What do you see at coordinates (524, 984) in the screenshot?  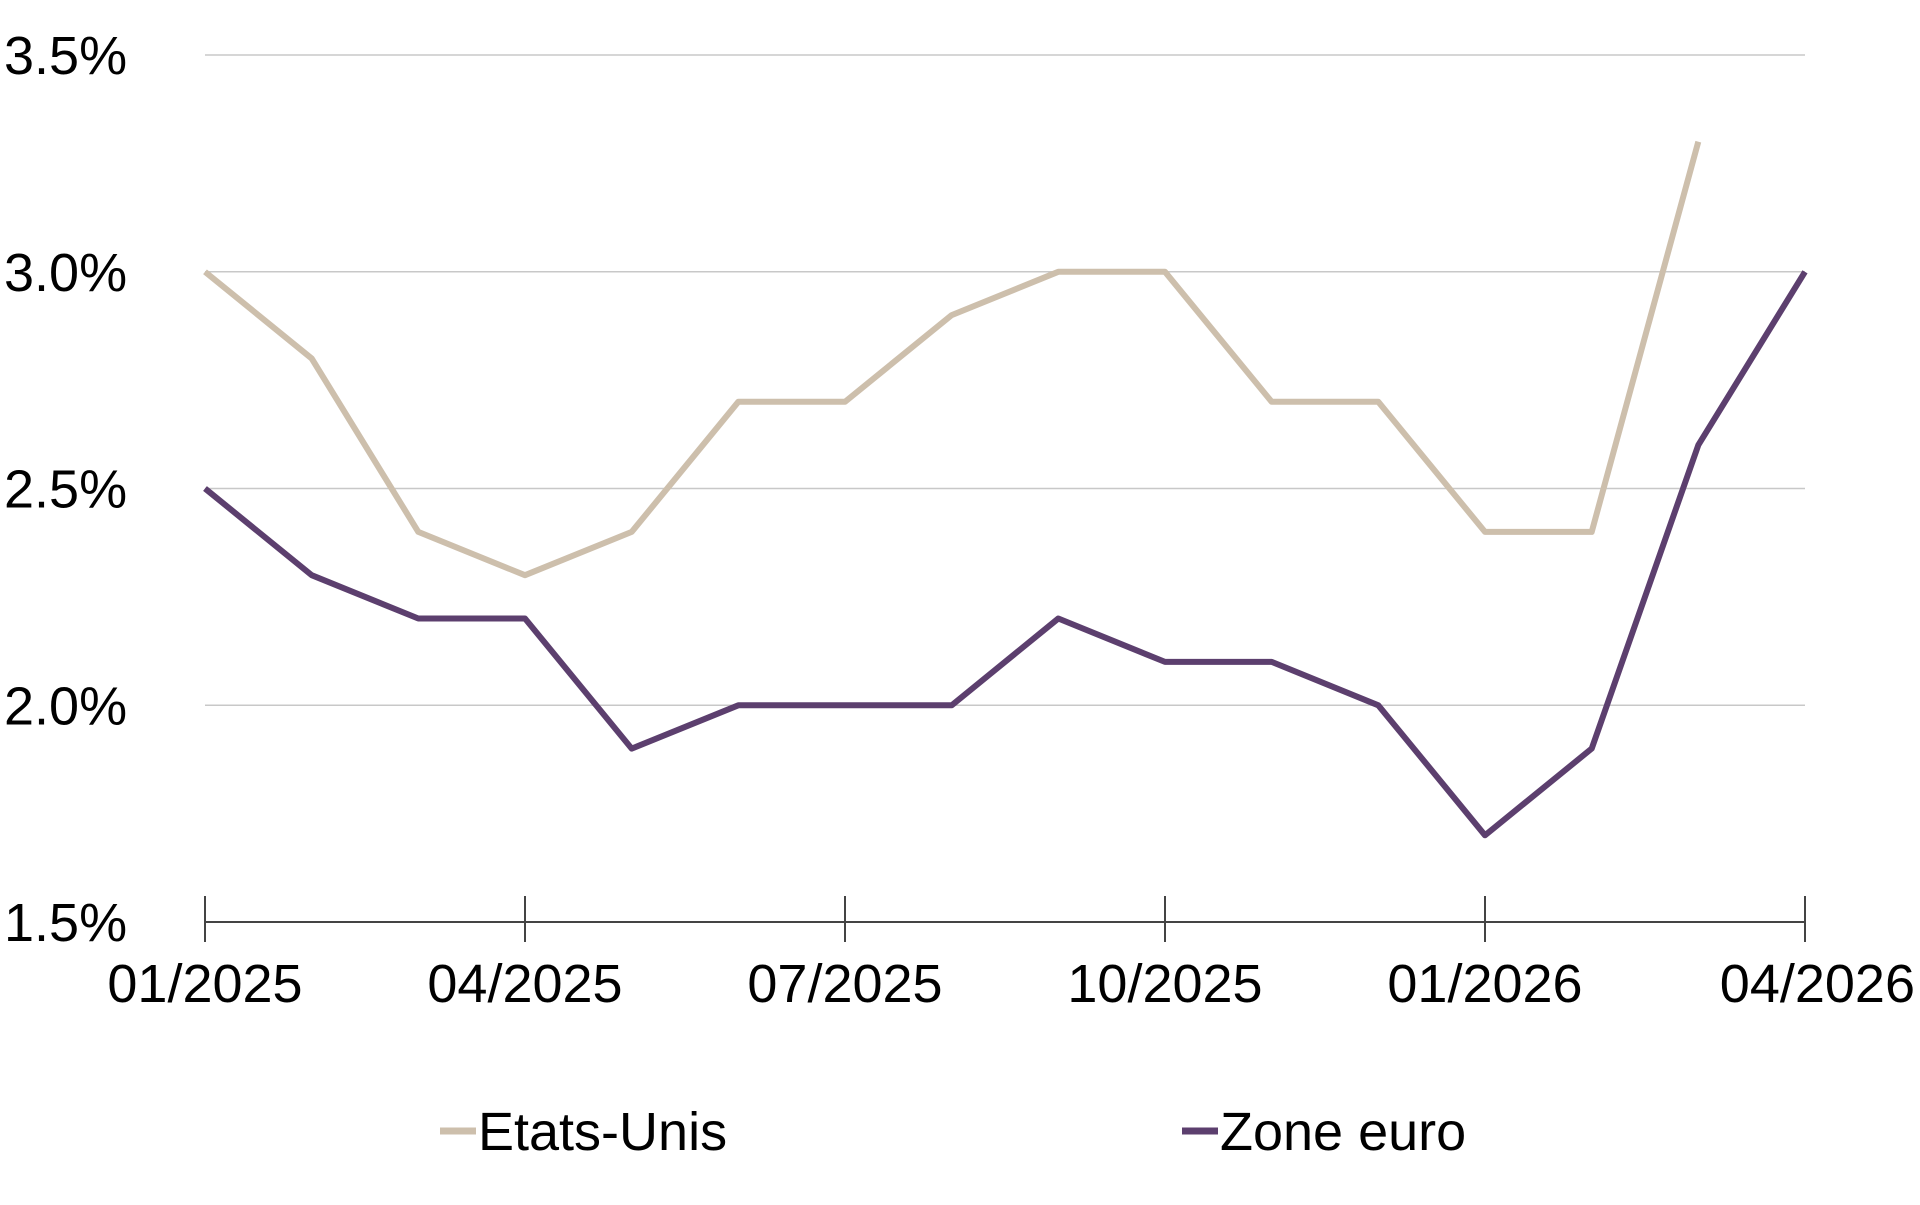 I see `x-tick-label-04-2025: 04/2025` at bounding box center [524, 984].